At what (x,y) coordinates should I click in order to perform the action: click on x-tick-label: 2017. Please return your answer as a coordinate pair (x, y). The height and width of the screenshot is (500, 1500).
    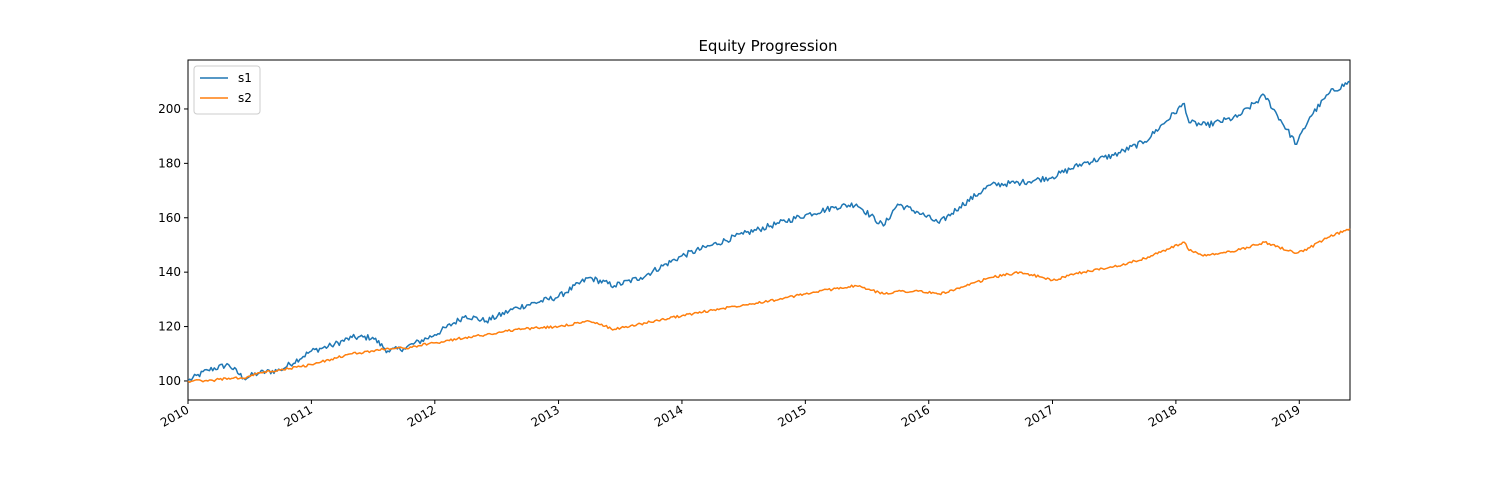
    Looking at the image, I should click on (1039, 415).